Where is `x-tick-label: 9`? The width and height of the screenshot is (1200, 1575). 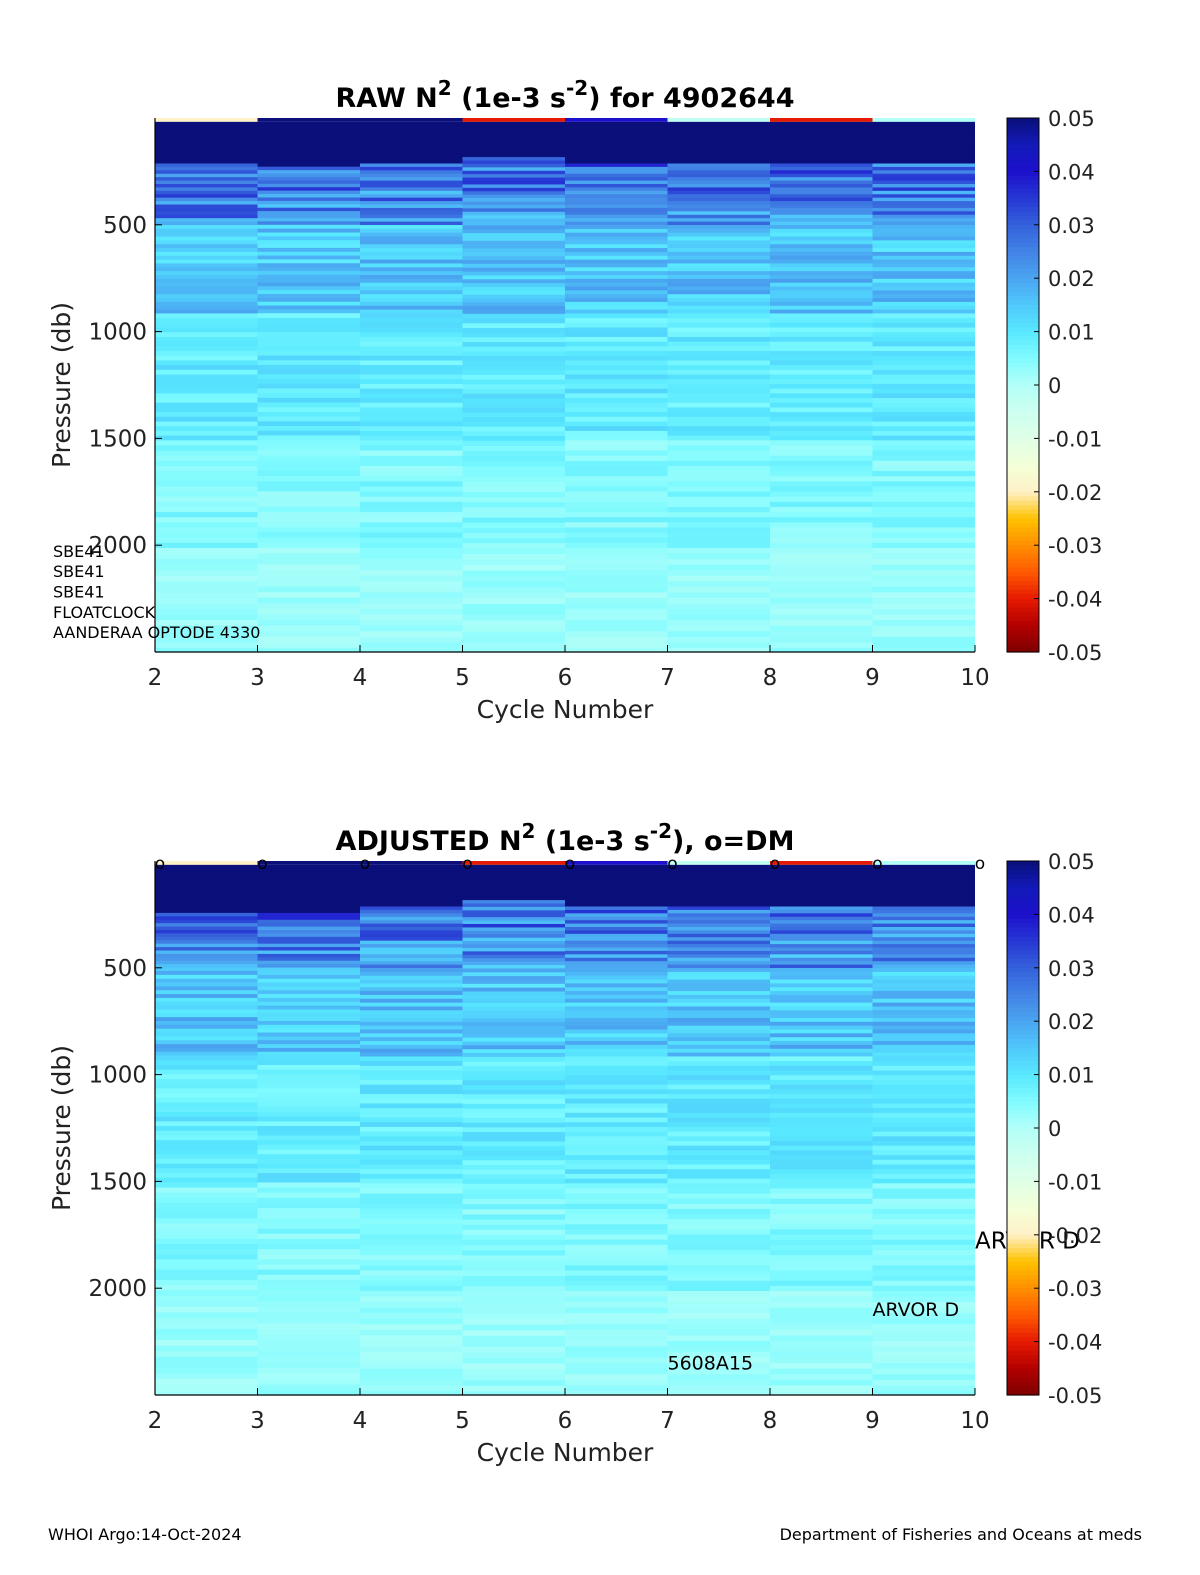 x-tick-label: 9 is located at coordinates (872, 1421).